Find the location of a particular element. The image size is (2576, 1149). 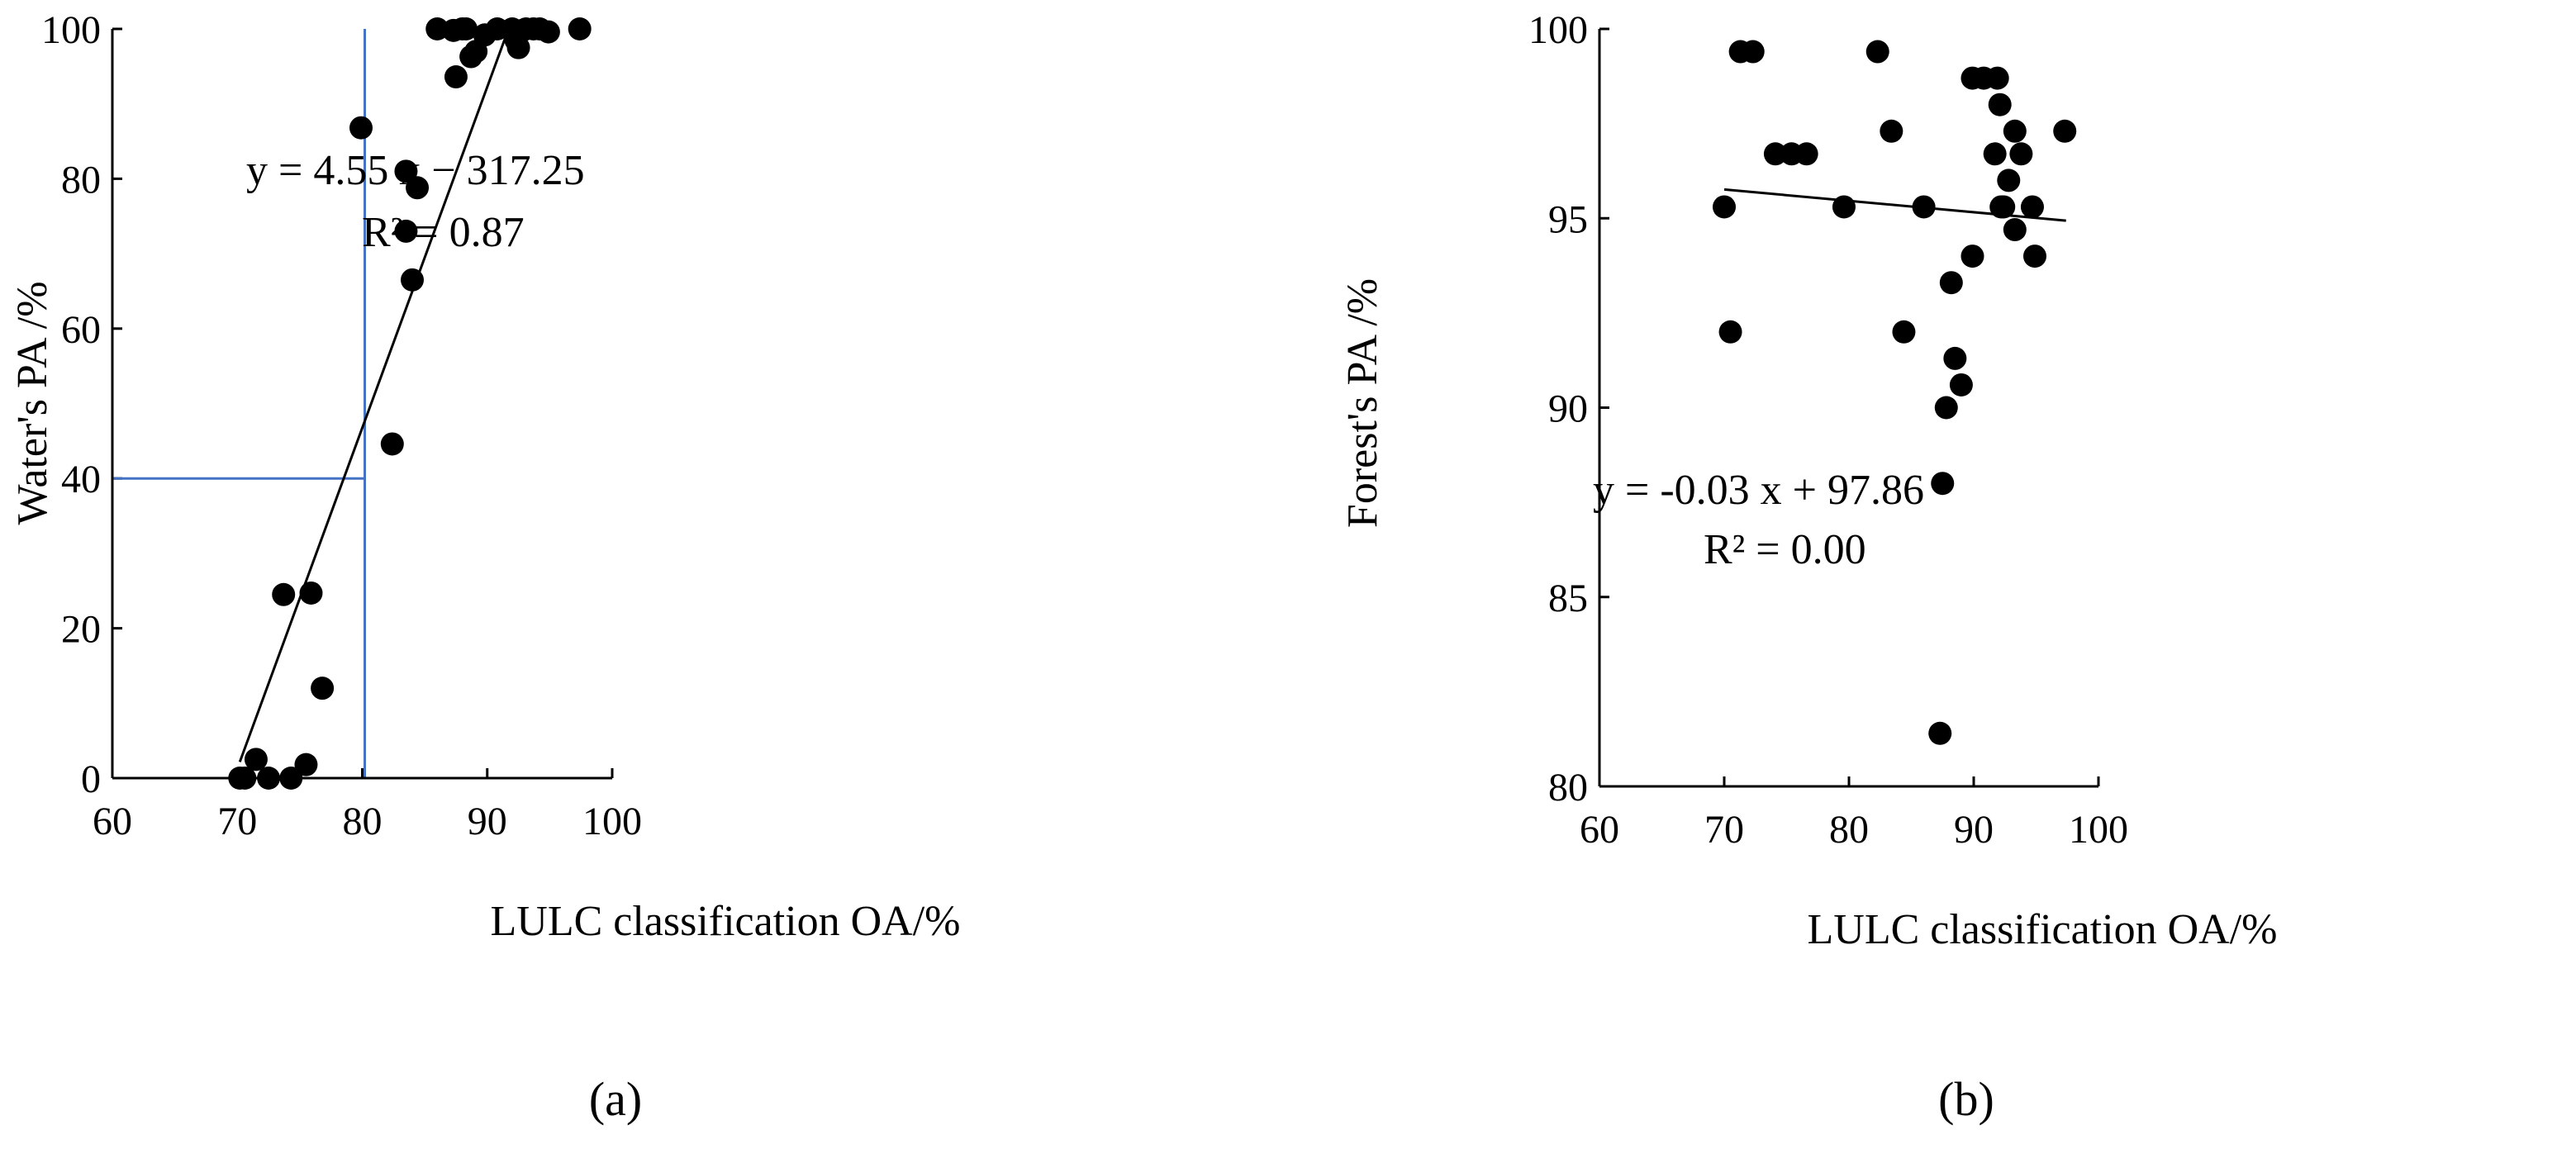

x-axis-title-b: LULC classification OA/% is located at coordinates (2043, 929).